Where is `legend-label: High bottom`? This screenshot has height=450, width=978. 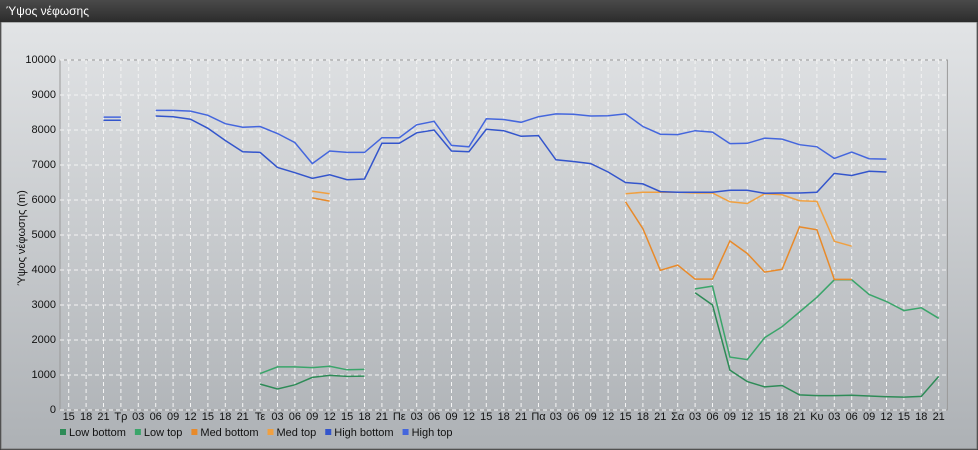 legend-label: High bottom is located at coordinates (363, 433).